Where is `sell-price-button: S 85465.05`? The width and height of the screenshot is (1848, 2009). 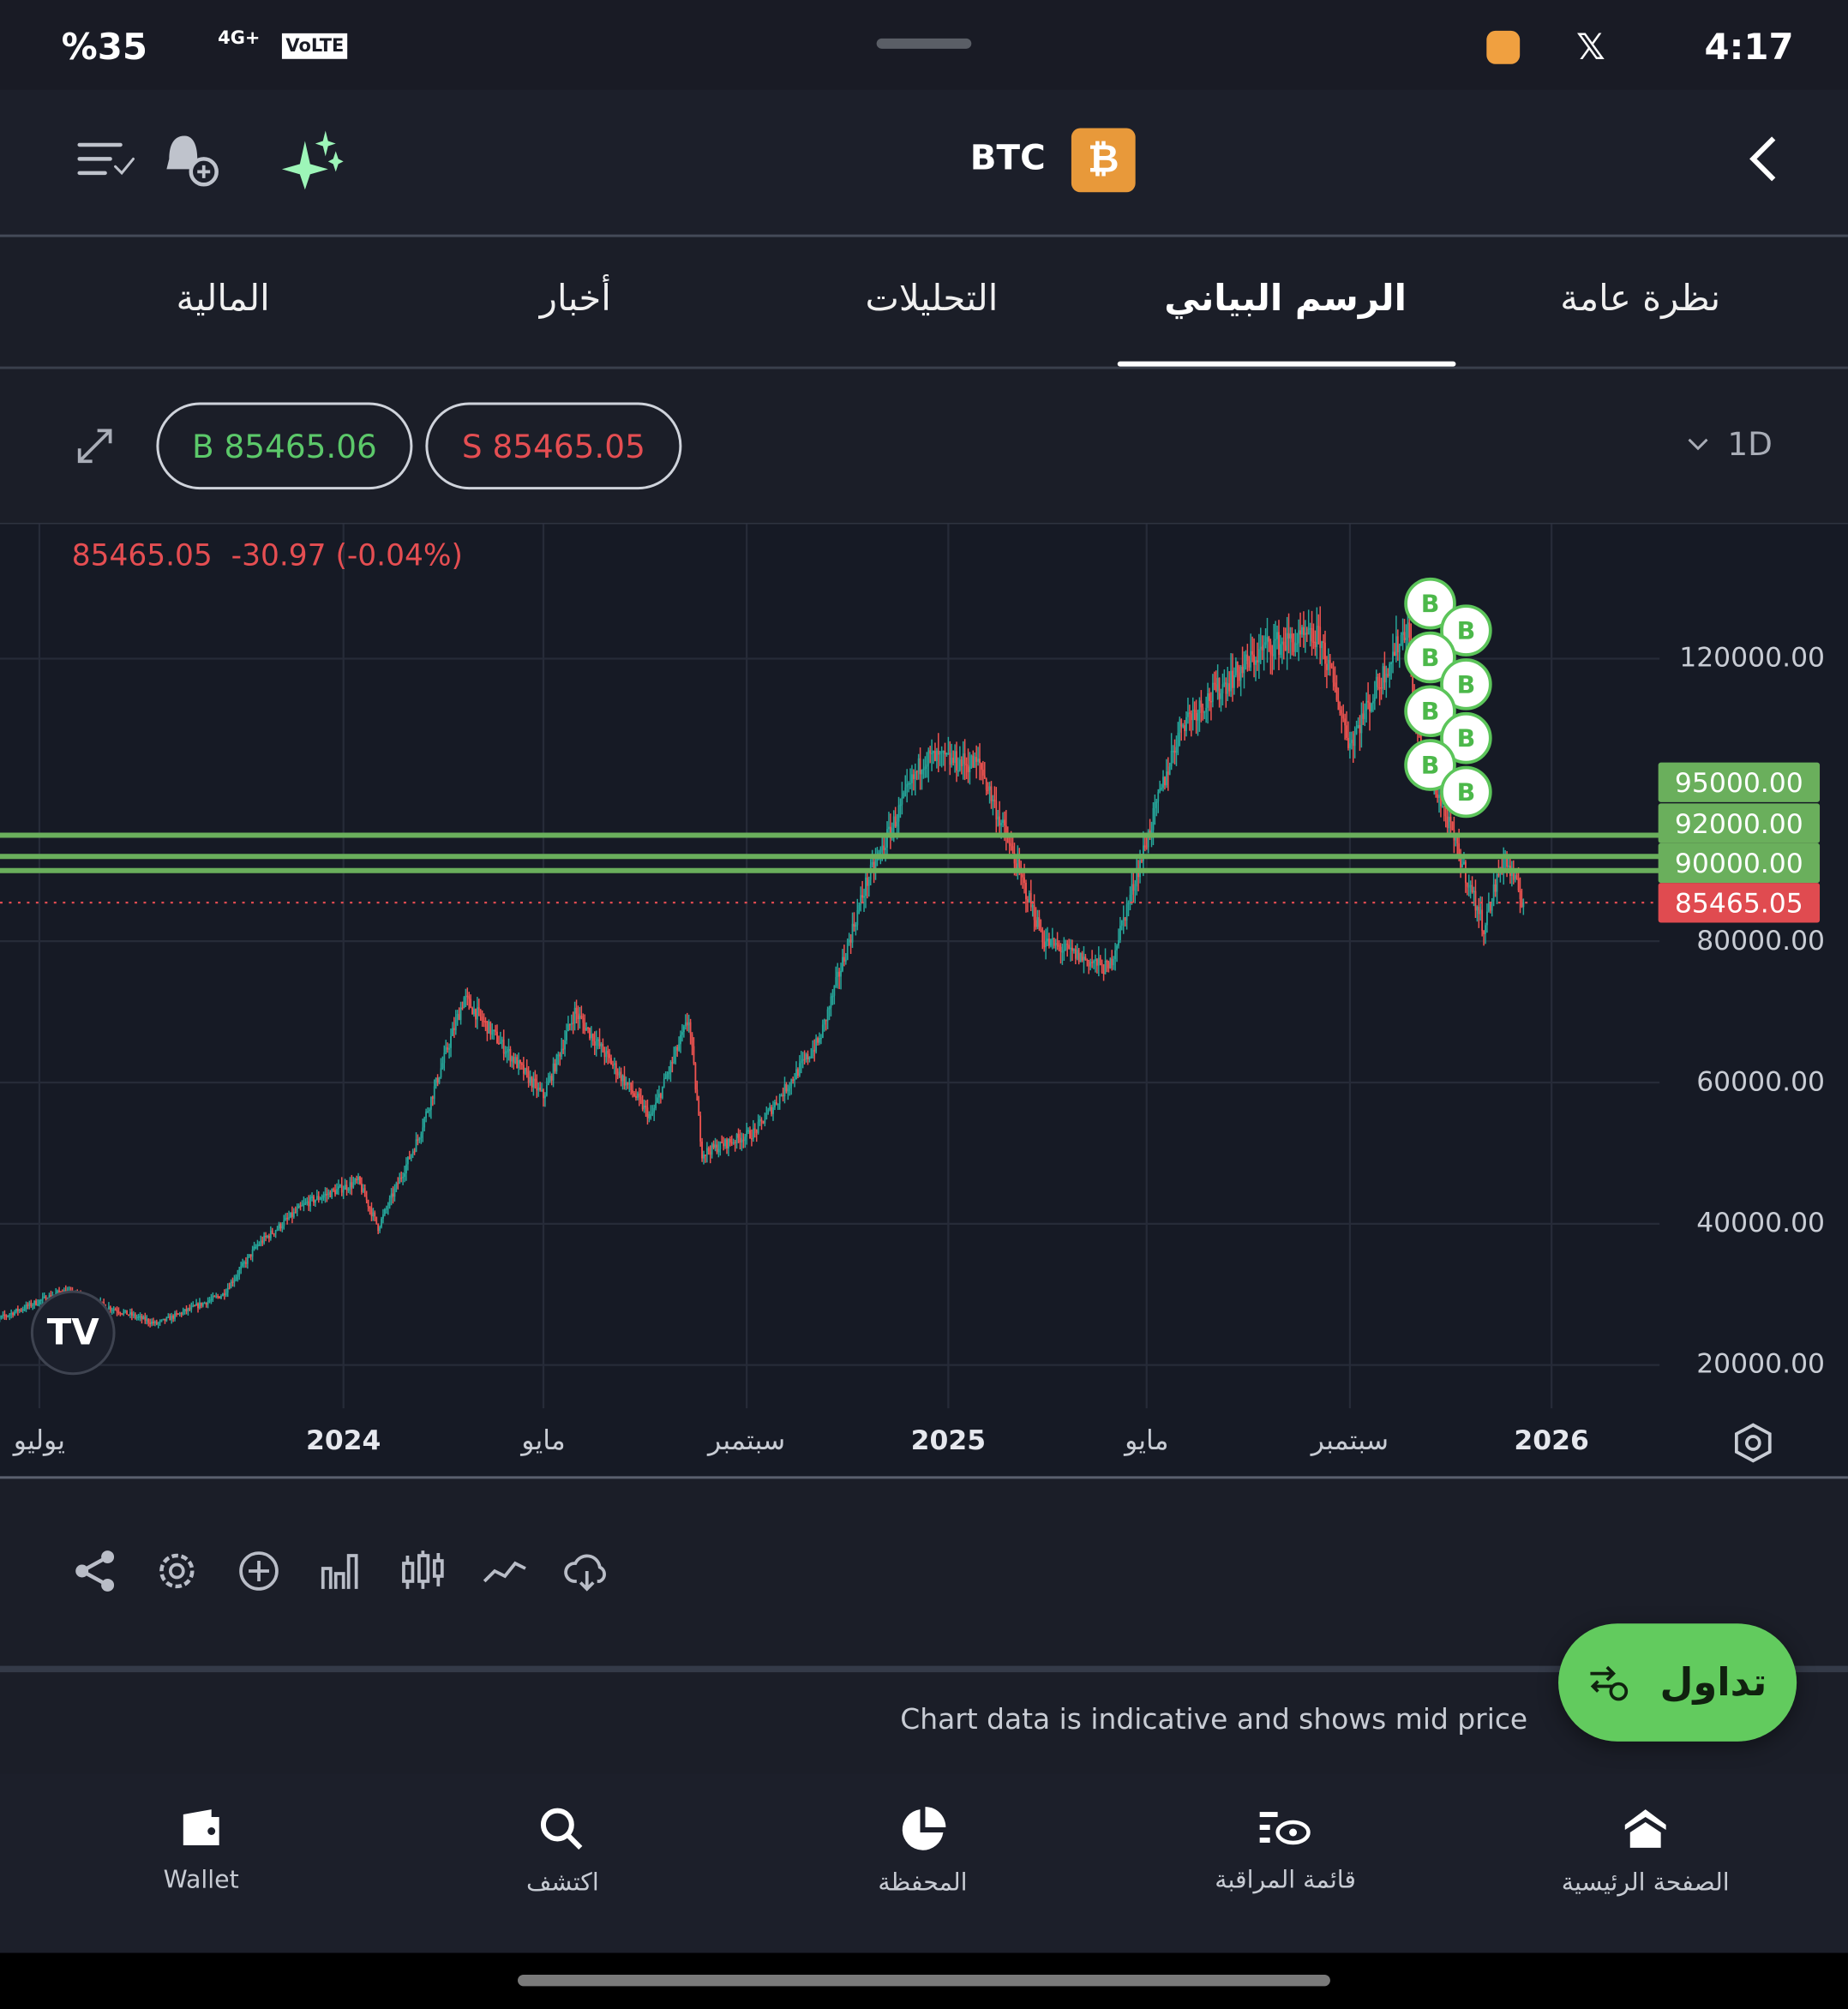 sell-price-button: S 85465.05 is located at coordinates (553, 446).